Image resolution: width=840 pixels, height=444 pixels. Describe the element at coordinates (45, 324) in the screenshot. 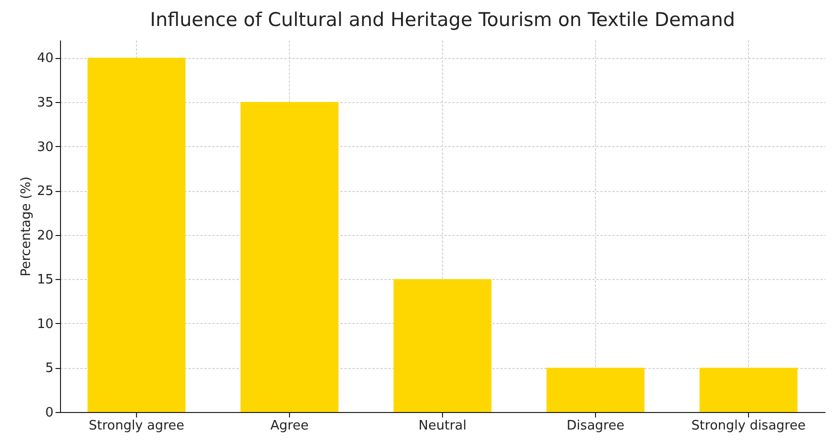

I see `y-tick-label: 10` at that location.